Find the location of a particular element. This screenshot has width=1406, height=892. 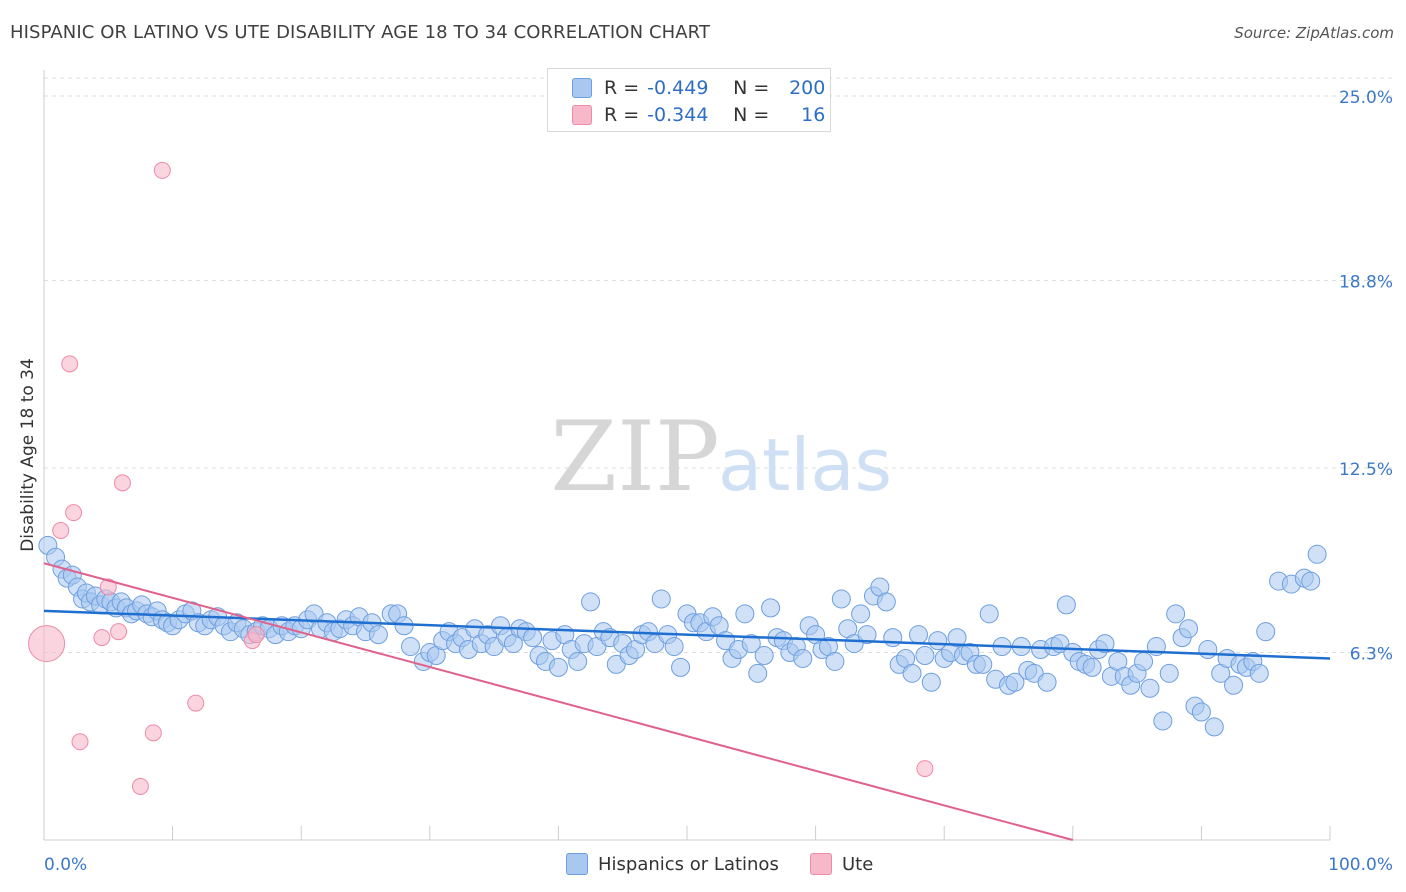

series-legend: Hispanics or Latinos Ute is located at coordinates (703, 864).